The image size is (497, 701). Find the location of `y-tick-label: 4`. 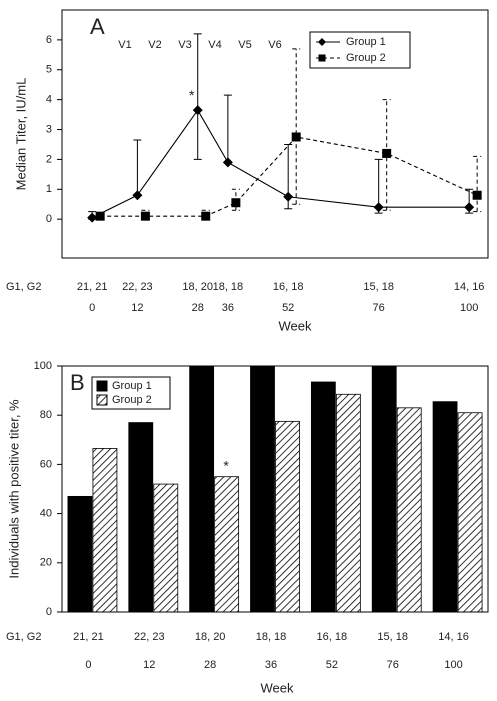

y-tick-label: 4 is located at coordinates (49, 100).